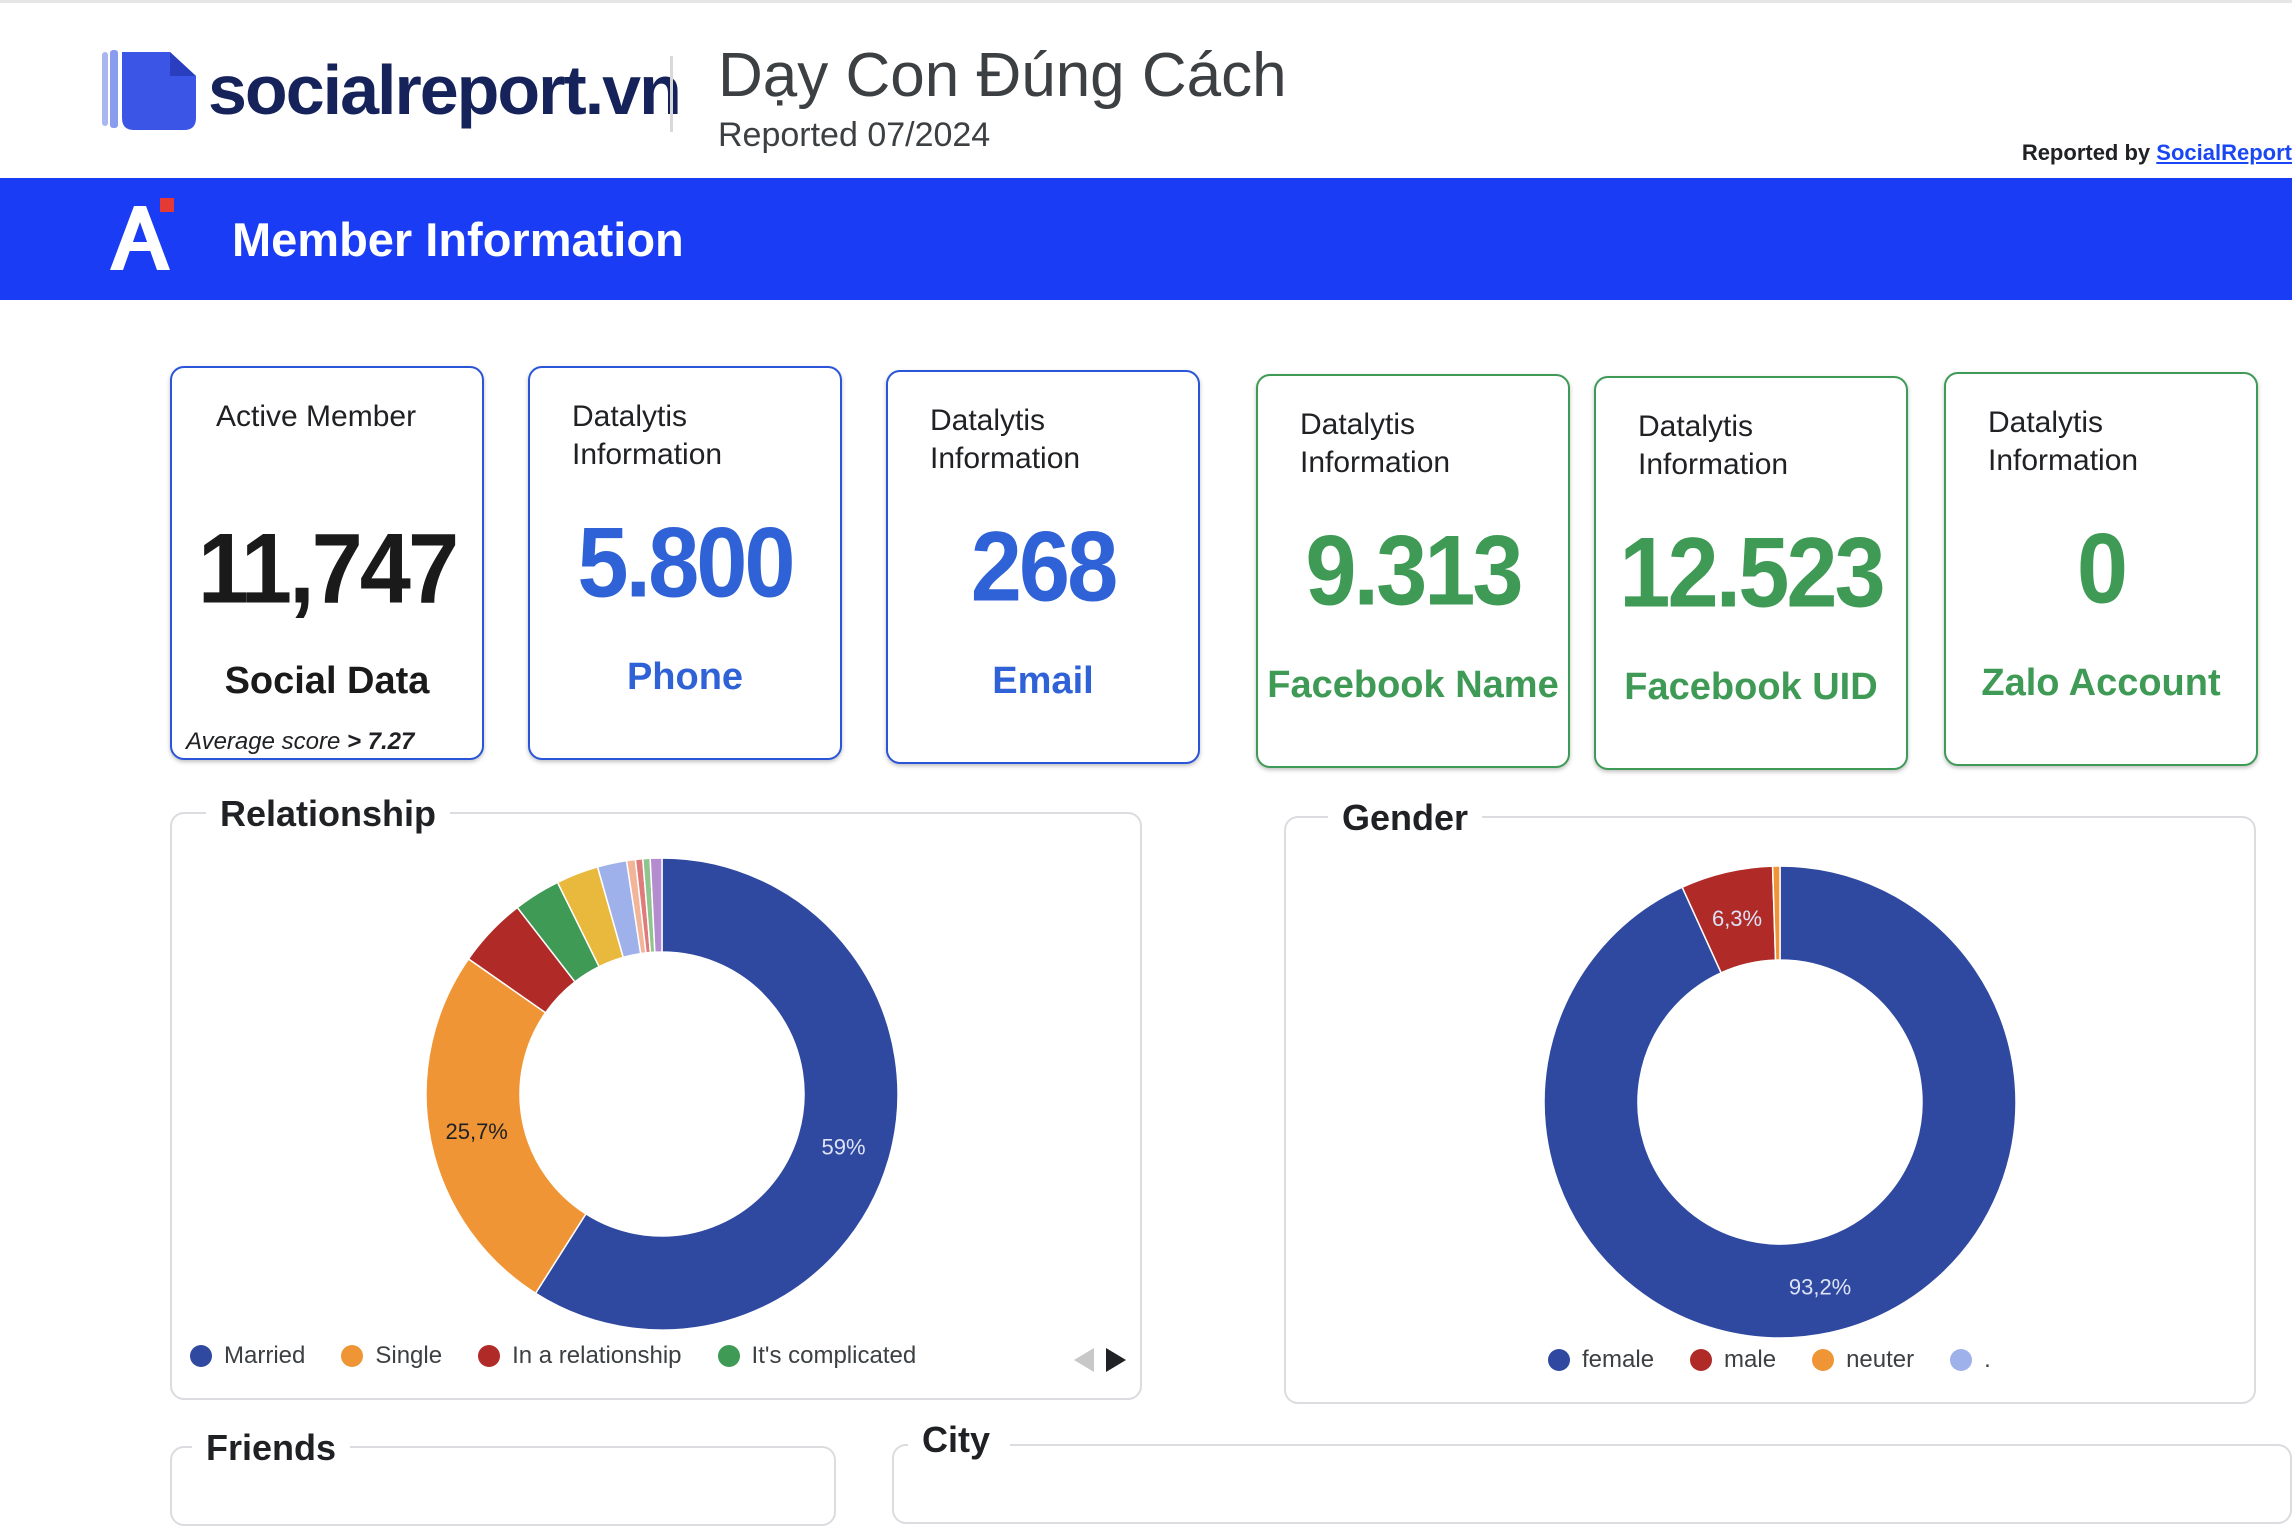  I want to click on slice-label: 59%, so click(843, 1147).